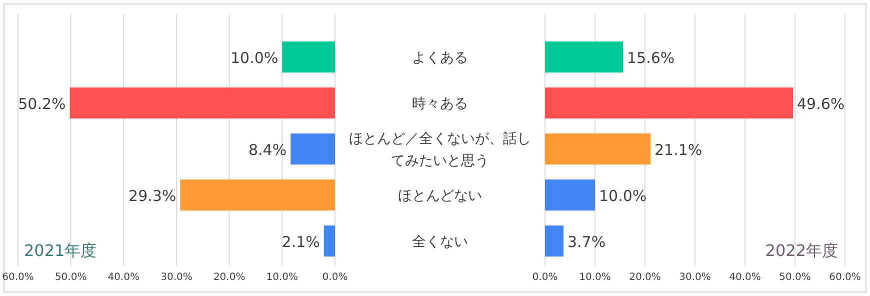  I want to click on text: 2022年度, so click(801, 250).